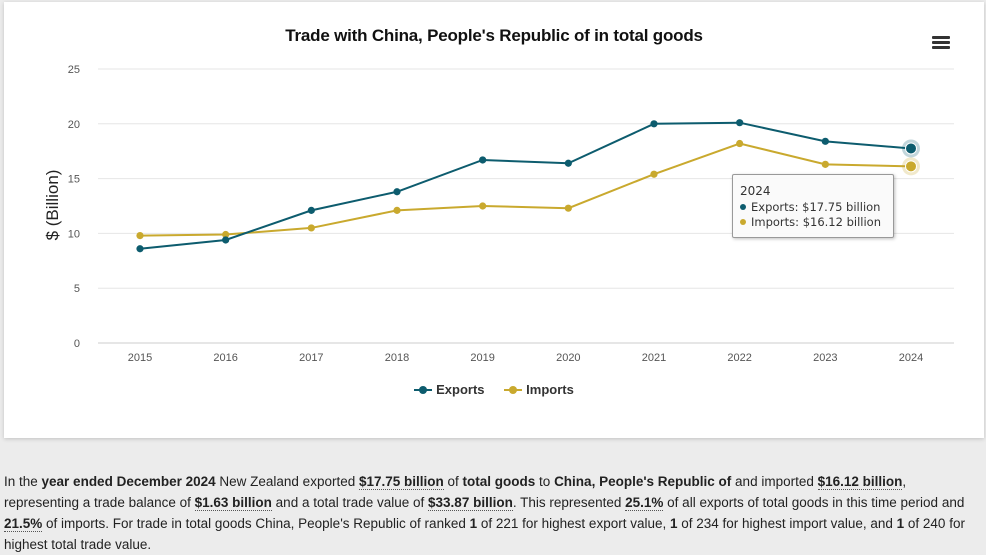 The image size is (986, 555). What do you see at coordinates (77, 289) in the screenshot?
I see `y-tick-label: 5` at bounding box center [77, 289].